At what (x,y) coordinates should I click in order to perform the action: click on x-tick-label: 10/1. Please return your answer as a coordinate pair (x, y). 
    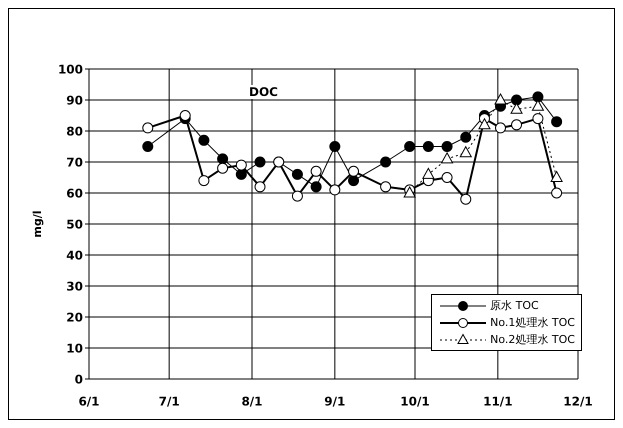
    Looking at the image, I should click on (415, 401).